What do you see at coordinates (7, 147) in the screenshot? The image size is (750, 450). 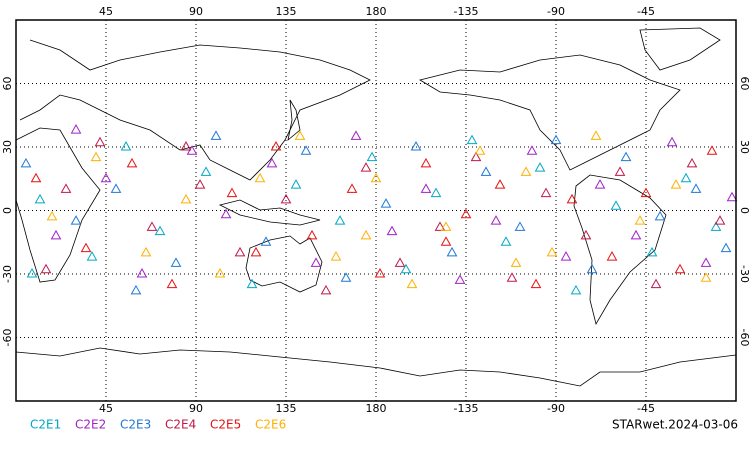 I see `y-tick-label: 30` at bounding box center [7, 147].